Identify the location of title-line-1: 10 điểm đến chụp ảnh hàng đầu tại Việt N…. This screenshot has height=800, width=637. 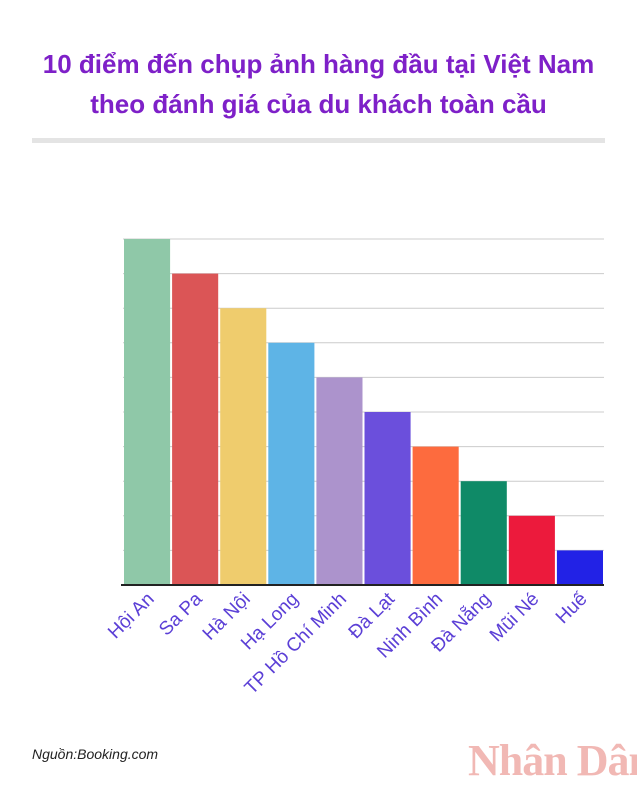
(318, 64).